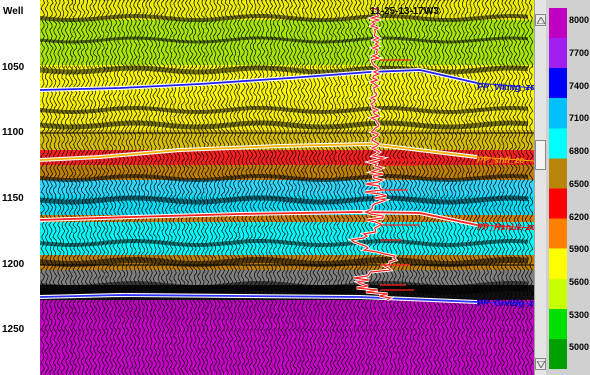  I want to click on legend-value-label: 5600, so click(579, 282).